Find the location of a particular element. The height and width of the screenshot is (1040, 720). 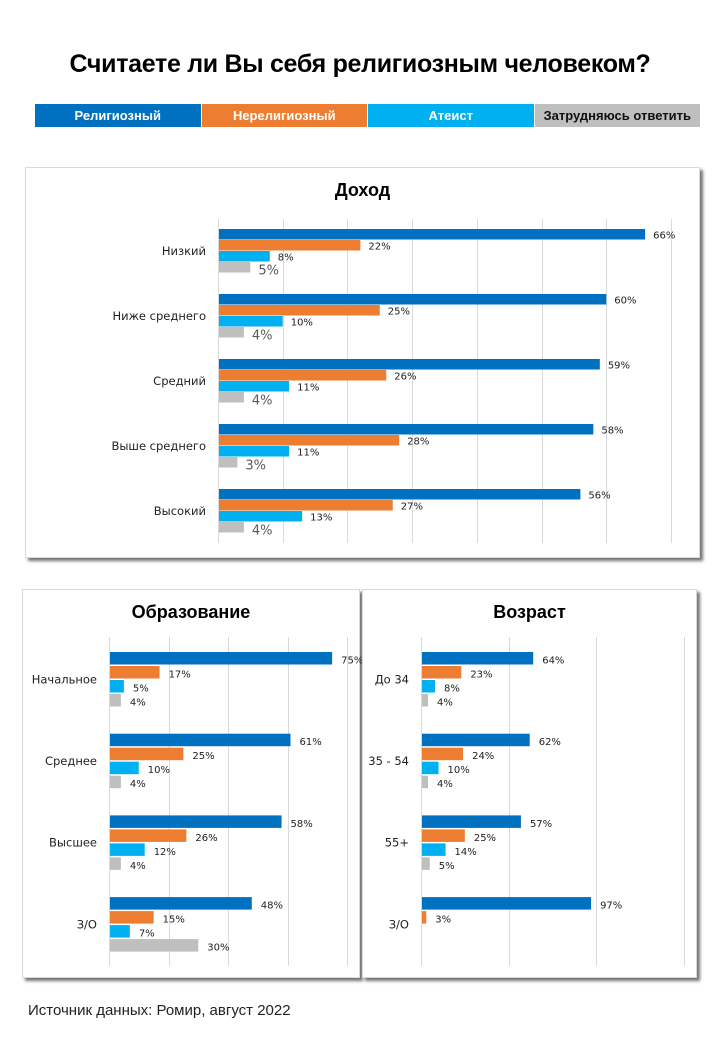

data-label-undecided: 5% is located at coordinates (447, 866).